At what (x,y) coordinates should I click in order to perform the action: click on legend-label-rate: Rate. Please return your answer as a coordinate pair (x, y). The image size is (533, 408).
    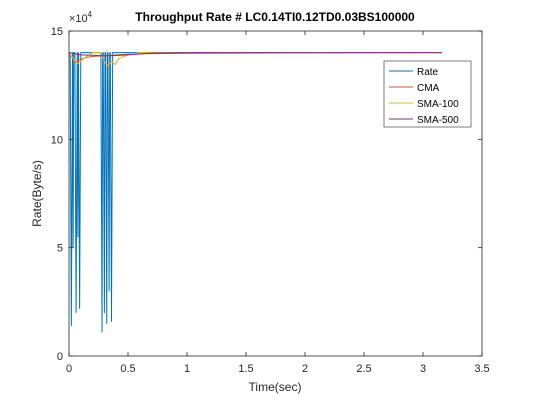
    Looking at the image, I should click on (428, 72).